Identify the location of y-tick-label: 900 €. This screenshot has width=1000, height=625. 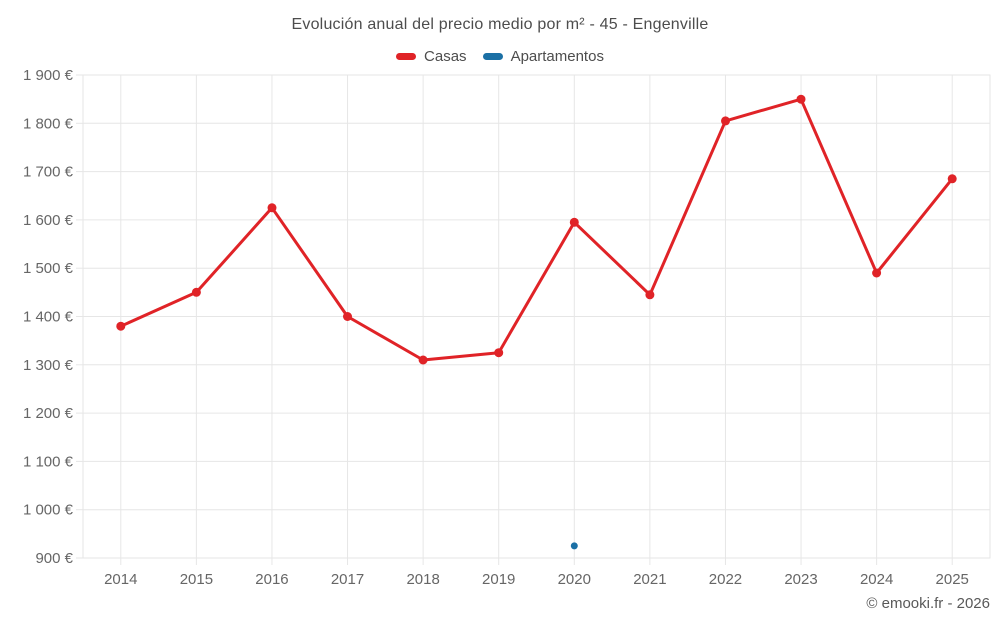
(54, 558).